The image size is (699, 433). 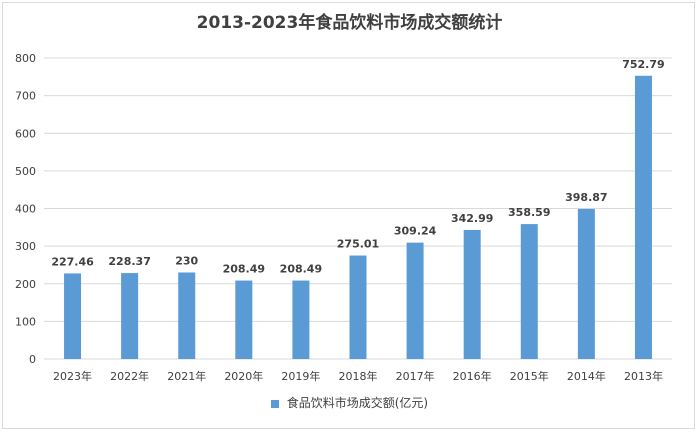 I want to click on y-tick-label: 0, so click(x=32, y=359).